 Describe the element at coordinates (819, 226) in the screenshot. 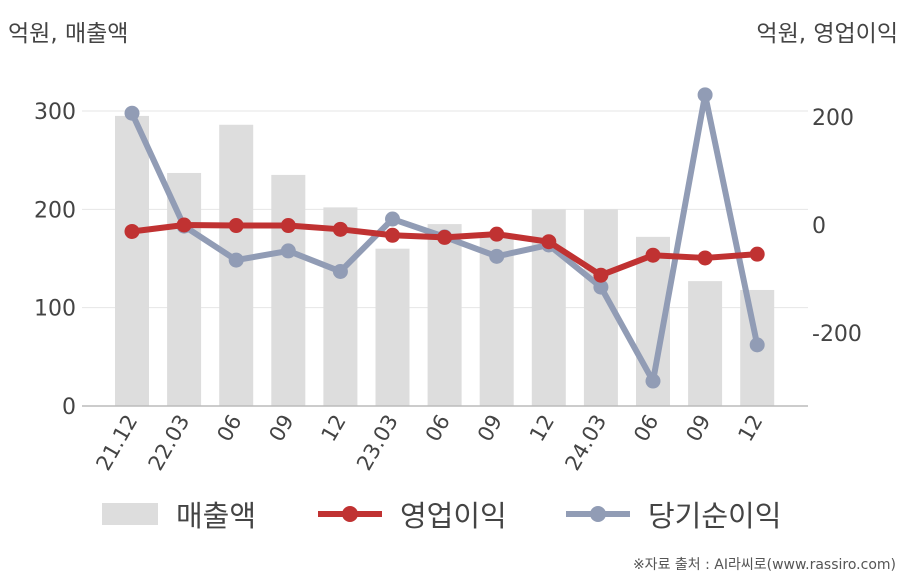

I see `right-axis-tick-label: 0` at that location.